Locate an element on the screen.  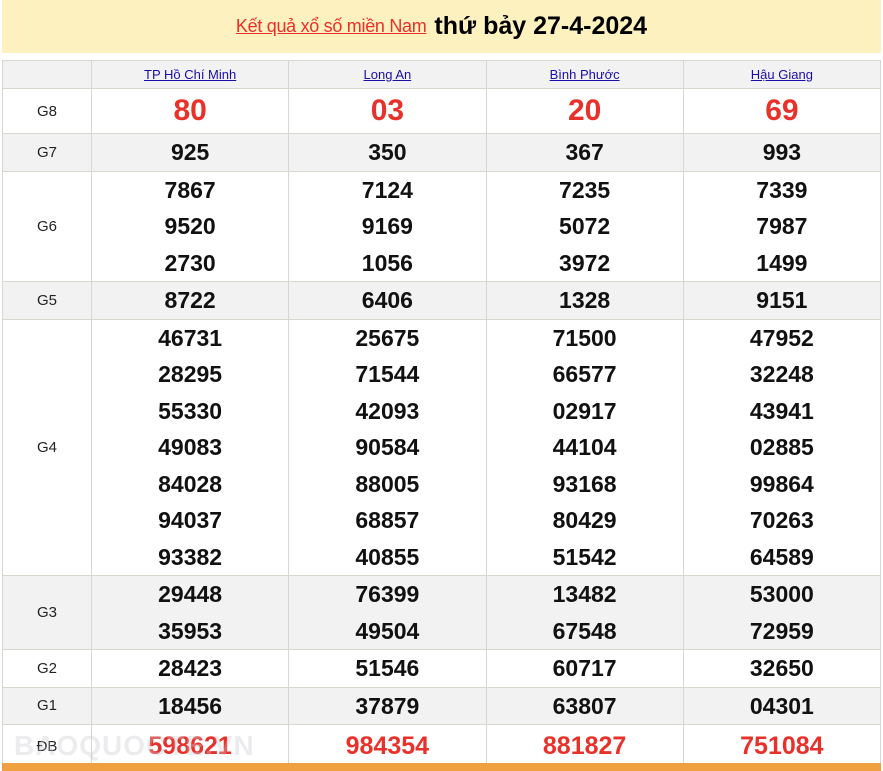
prize-cell: 6406 is located at coordinates (387, 300).